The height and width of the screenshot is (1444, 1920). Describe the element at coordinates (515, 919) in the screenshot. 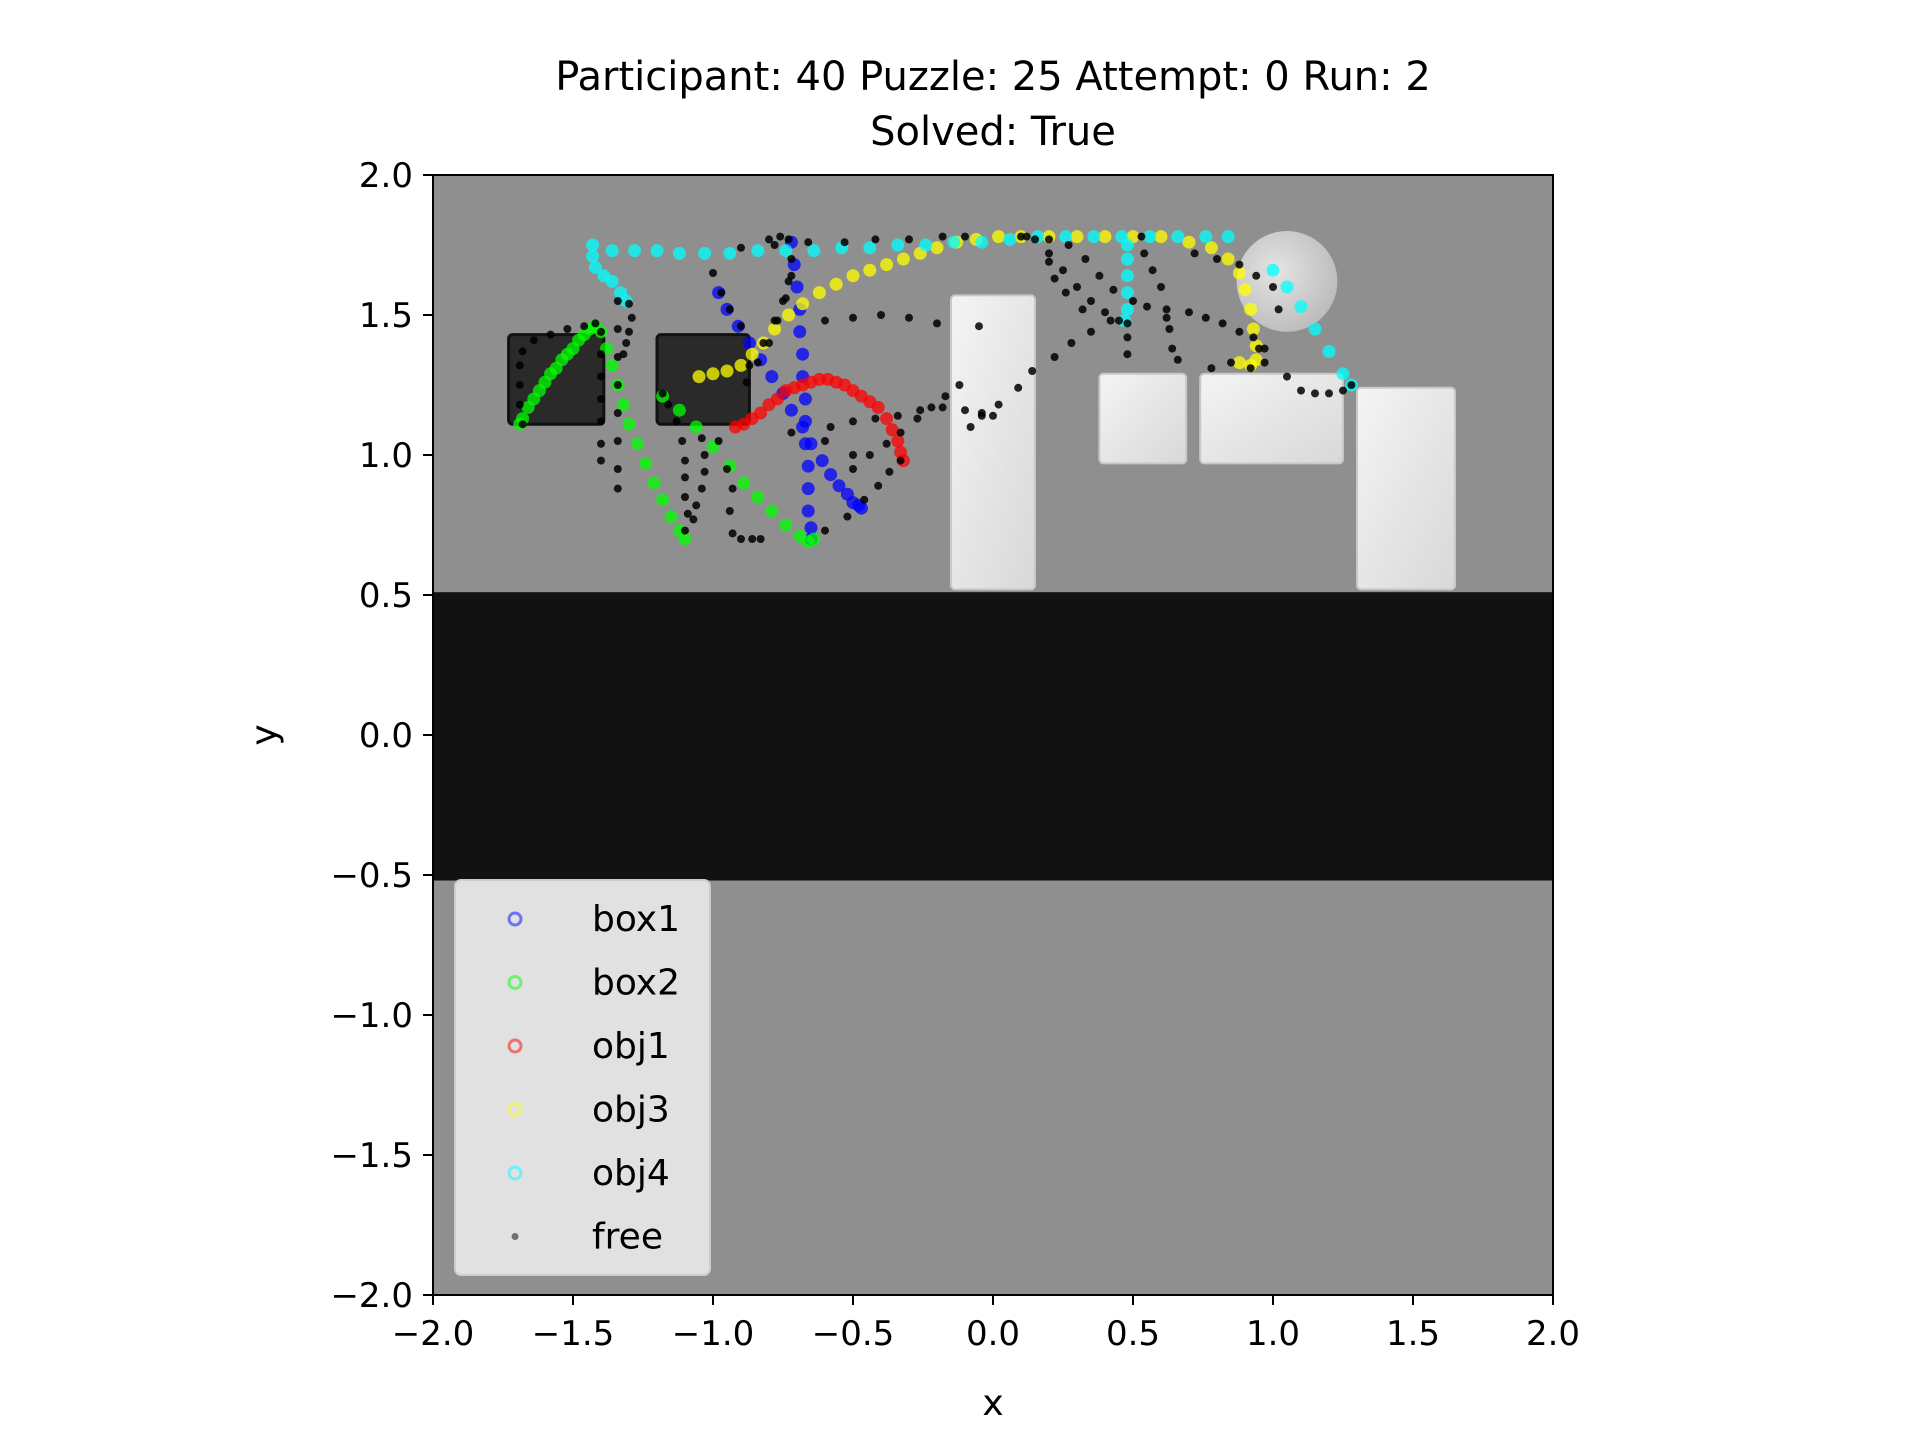

I see `legend-marker-box1` at that location.